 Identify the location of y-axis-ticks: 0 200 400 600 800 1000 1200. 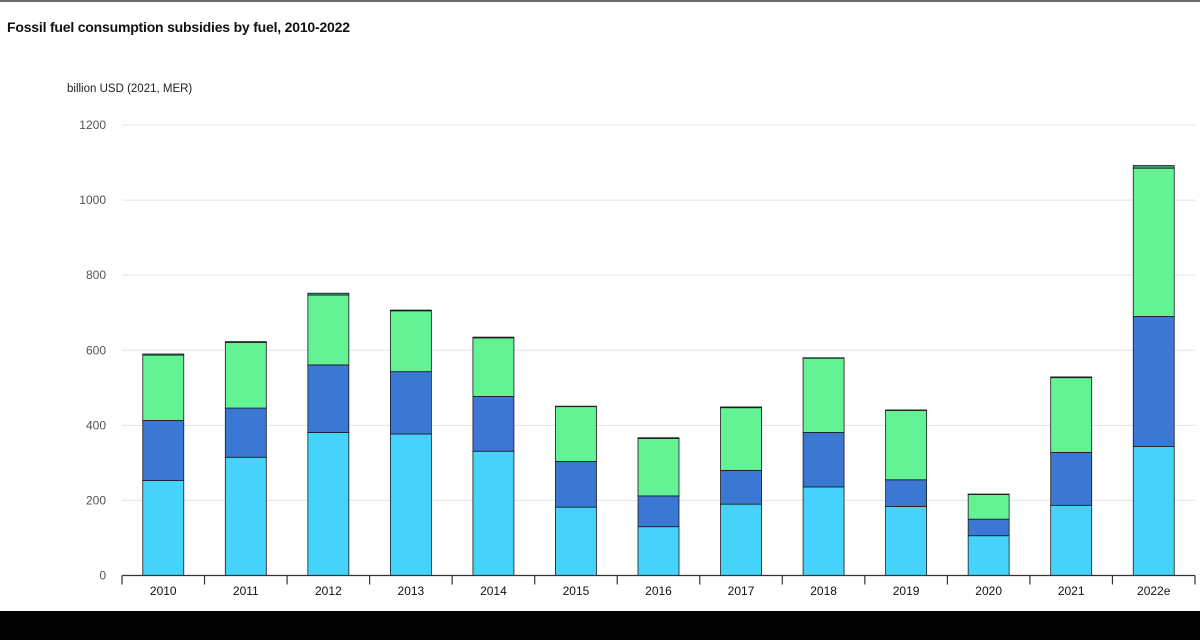
(92, 350).